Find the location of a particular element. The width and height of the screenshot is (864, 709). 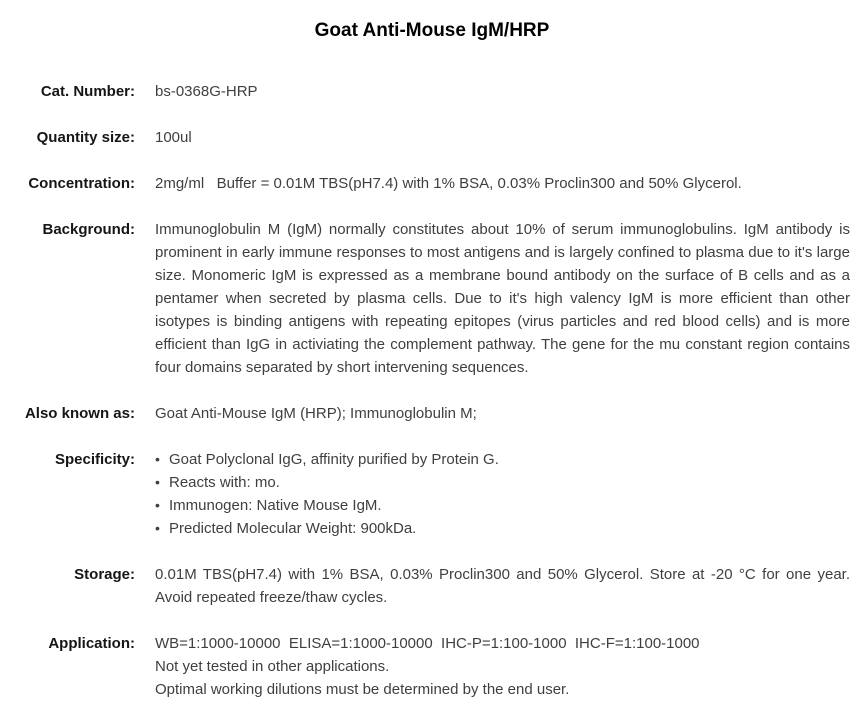

specificity-item-text: Reacts with: mo. is located at coordinates (224, 482).